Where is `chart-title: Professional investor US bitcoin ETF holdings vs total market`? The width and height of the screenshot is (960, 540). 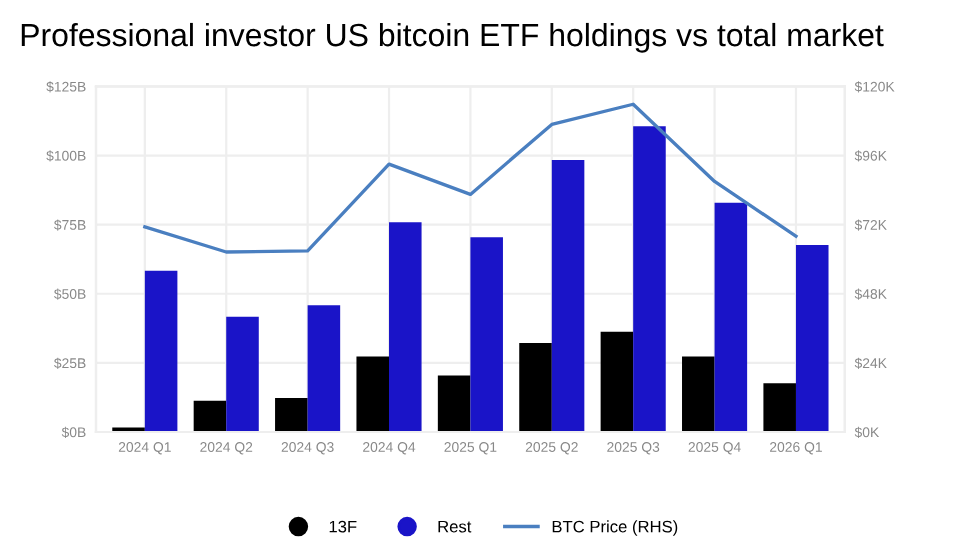 chart-title: Professional investor US bitcoin ETF holdings vs total market is located at coordinates (452, 37).